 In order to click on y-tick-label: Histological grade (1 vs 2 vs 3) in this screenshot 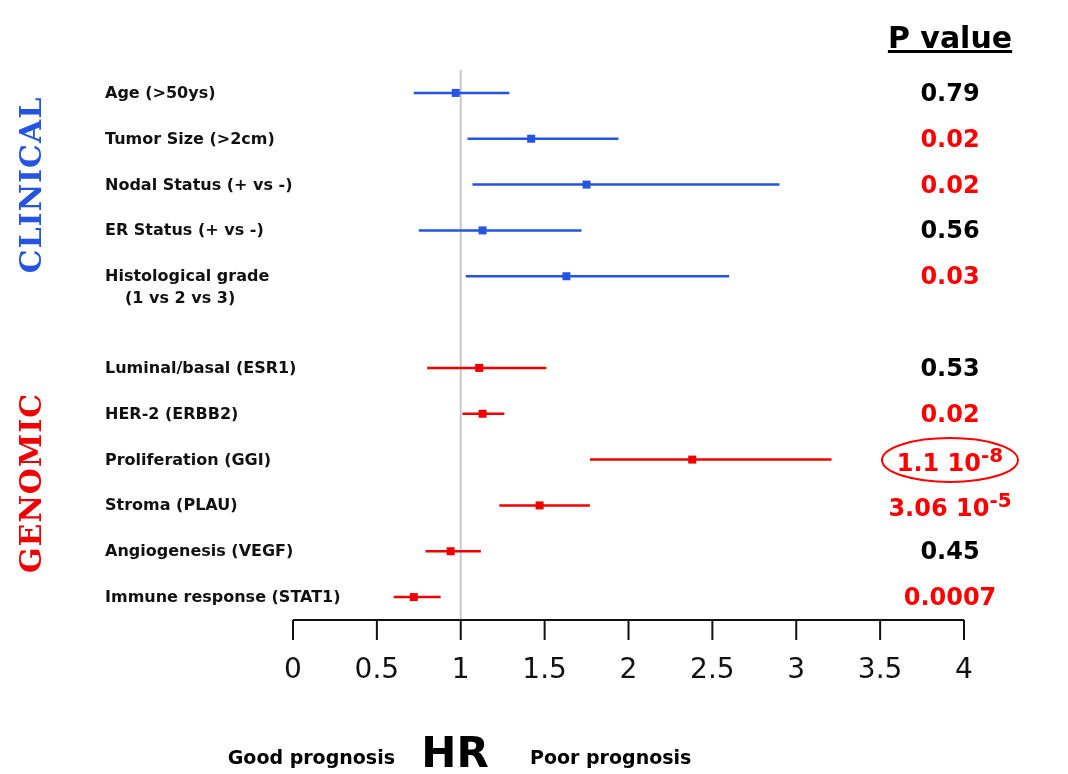, I will do `click(187, 287)`.